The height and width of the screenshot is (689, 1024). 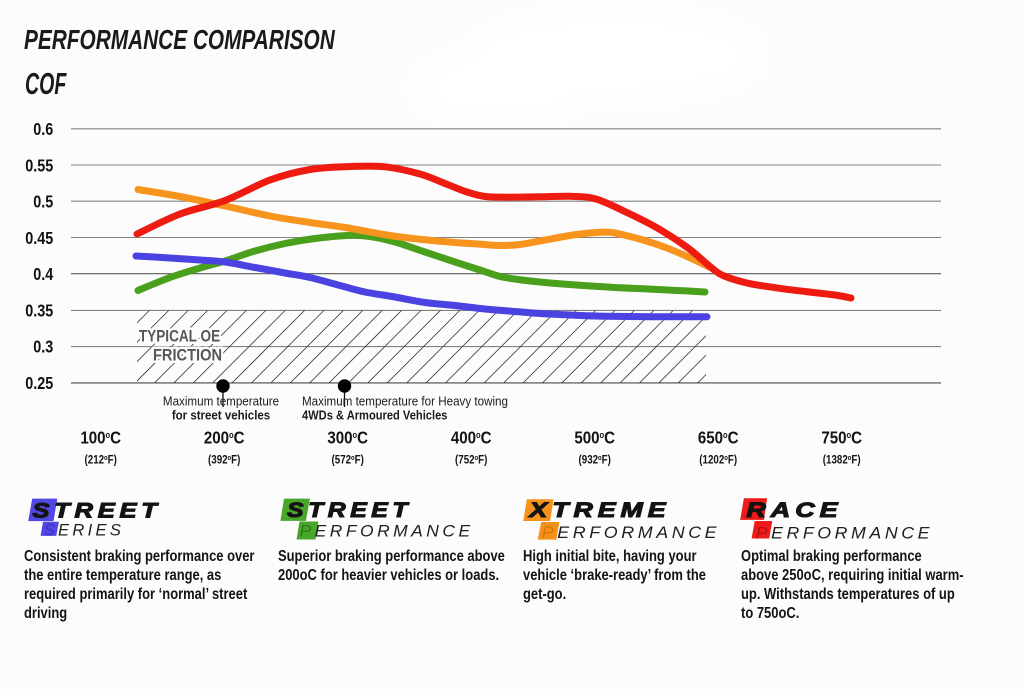 What do you see at coordinates (43, 347) in the screenshot?
I see `svg-text: 0.3` at bounding box center [43, 347].